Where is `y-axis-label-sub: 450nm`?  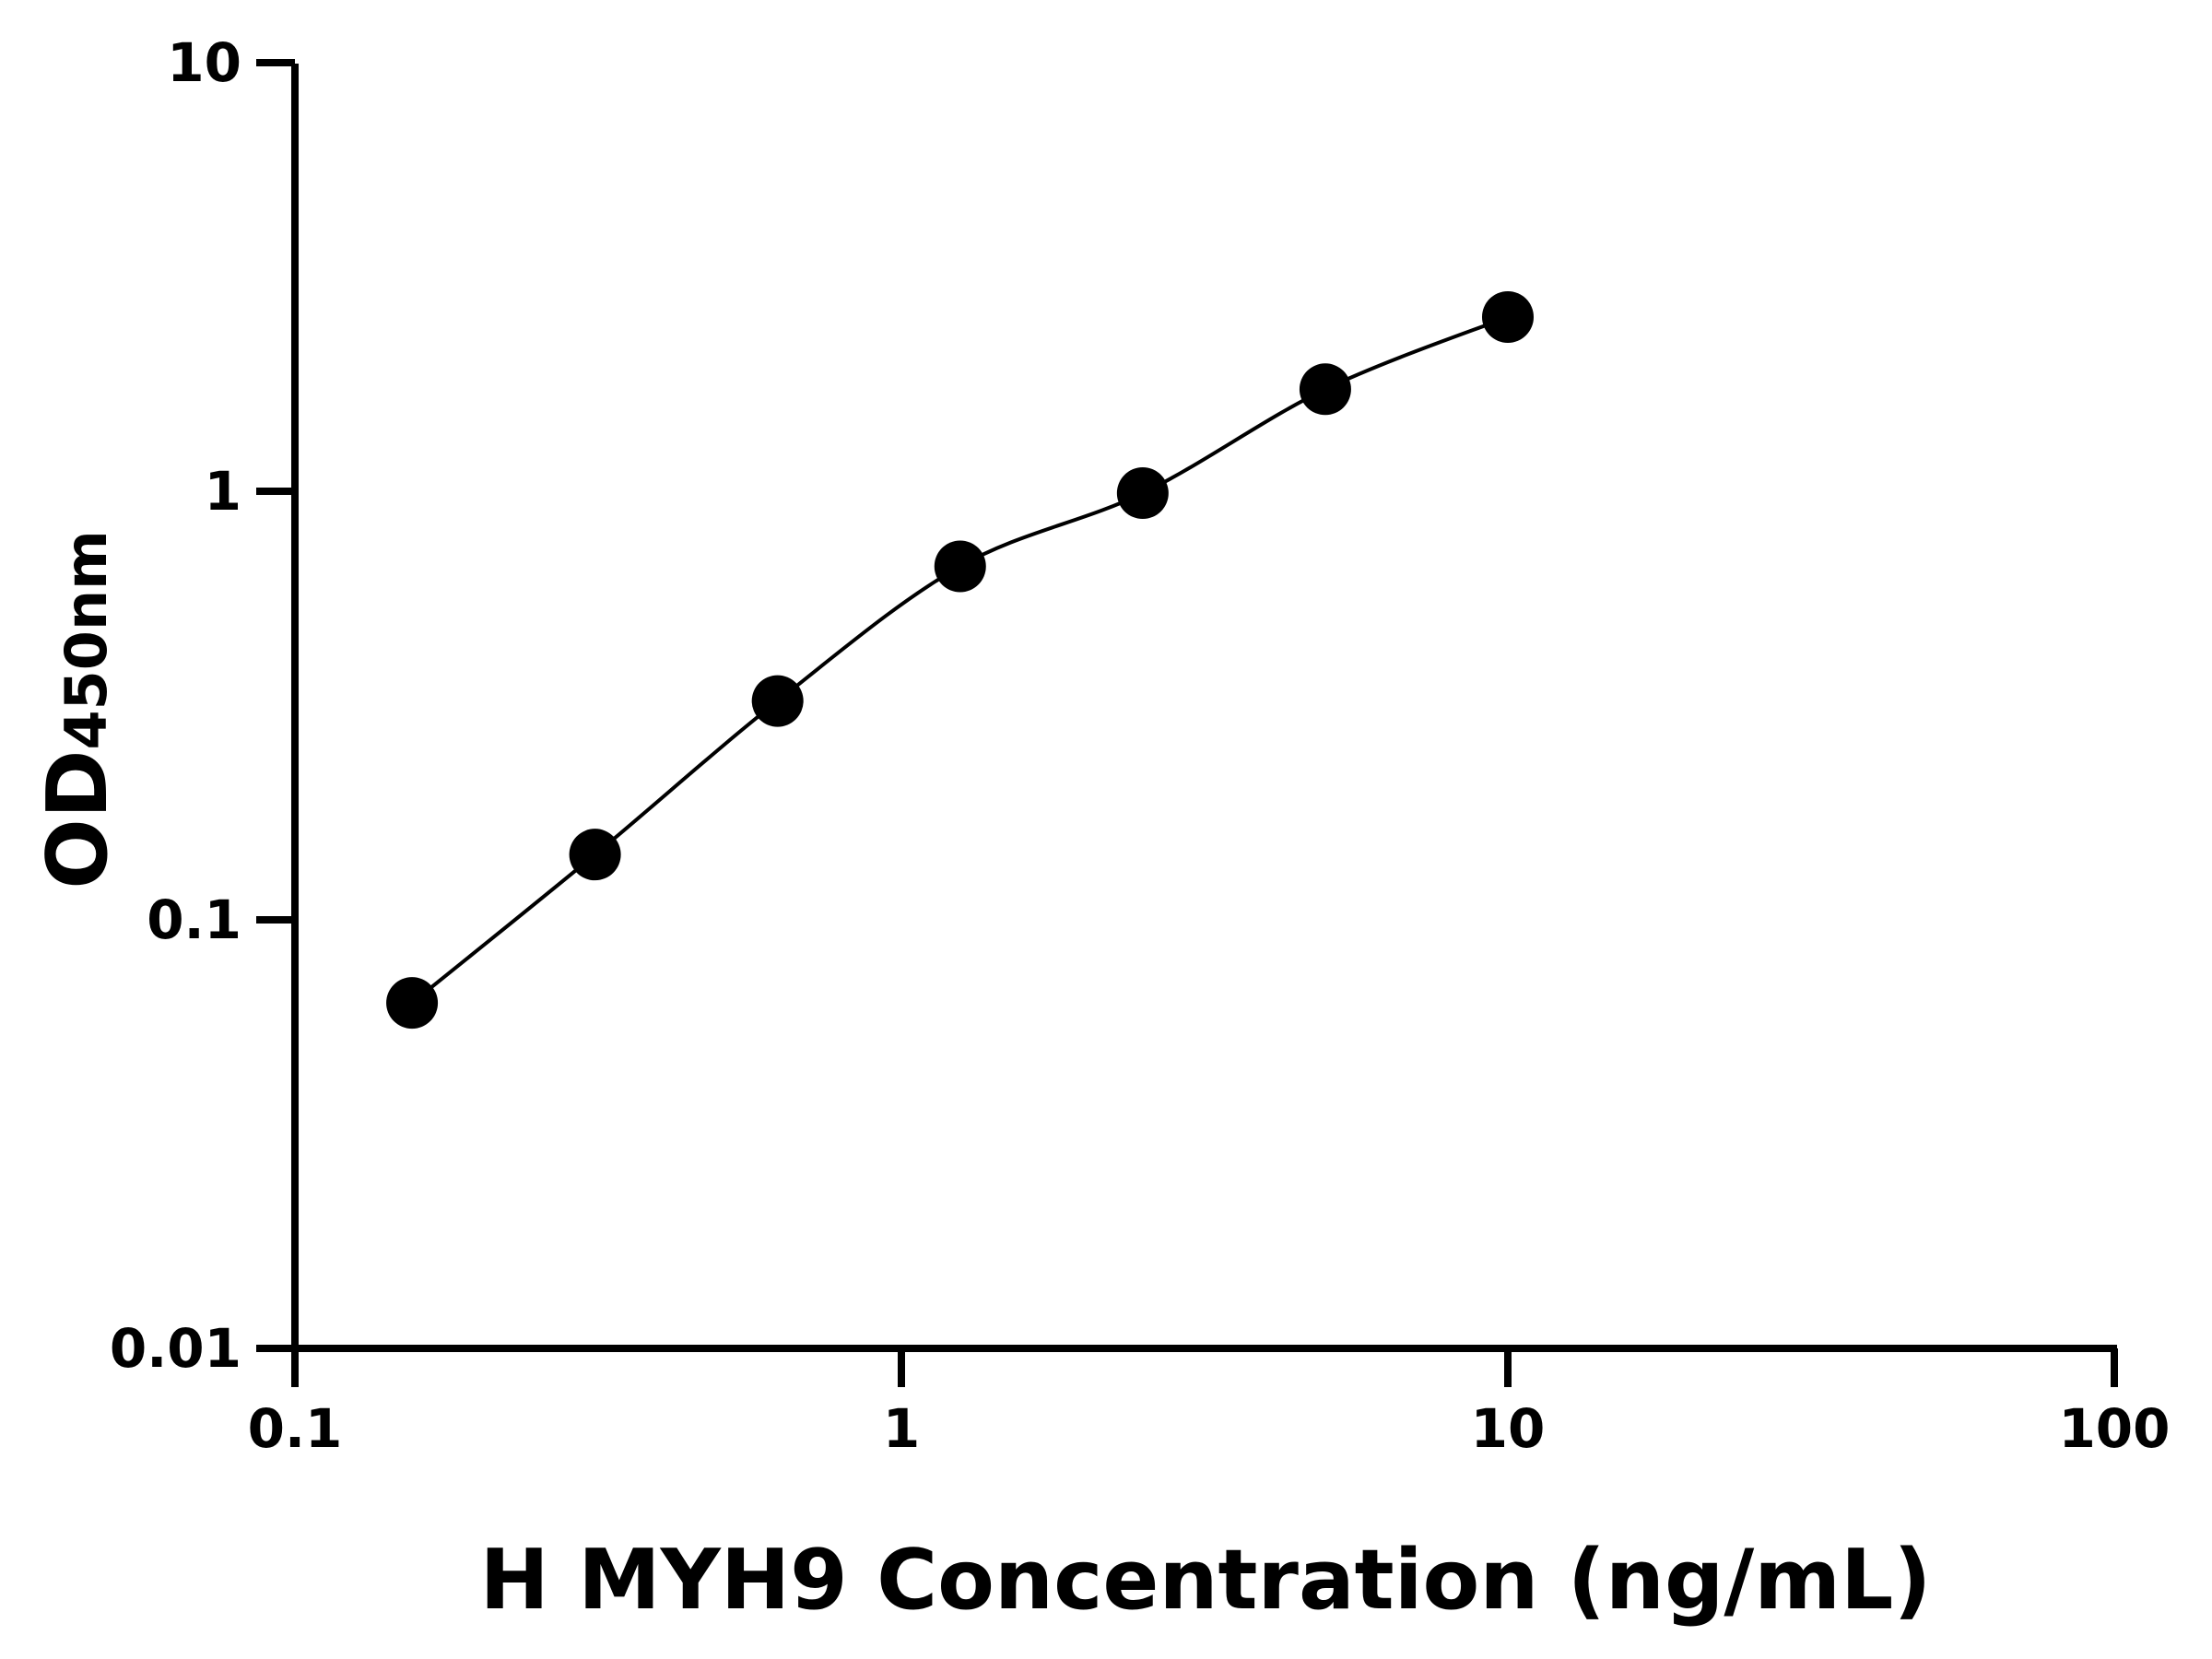 y-axis-label-sub: 450nm is located at coordinates (86, 639).